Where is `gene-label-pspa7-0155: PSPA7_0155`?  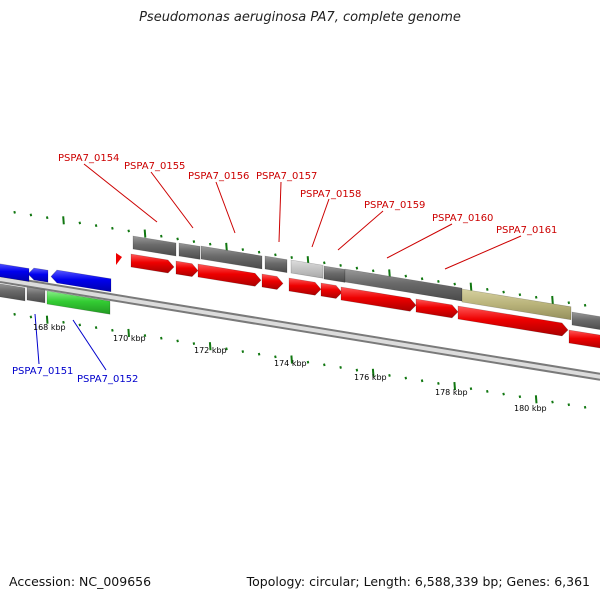
gene-label-pspa7-0155: PSPA7_0155 is located at coordinates (154, 166).